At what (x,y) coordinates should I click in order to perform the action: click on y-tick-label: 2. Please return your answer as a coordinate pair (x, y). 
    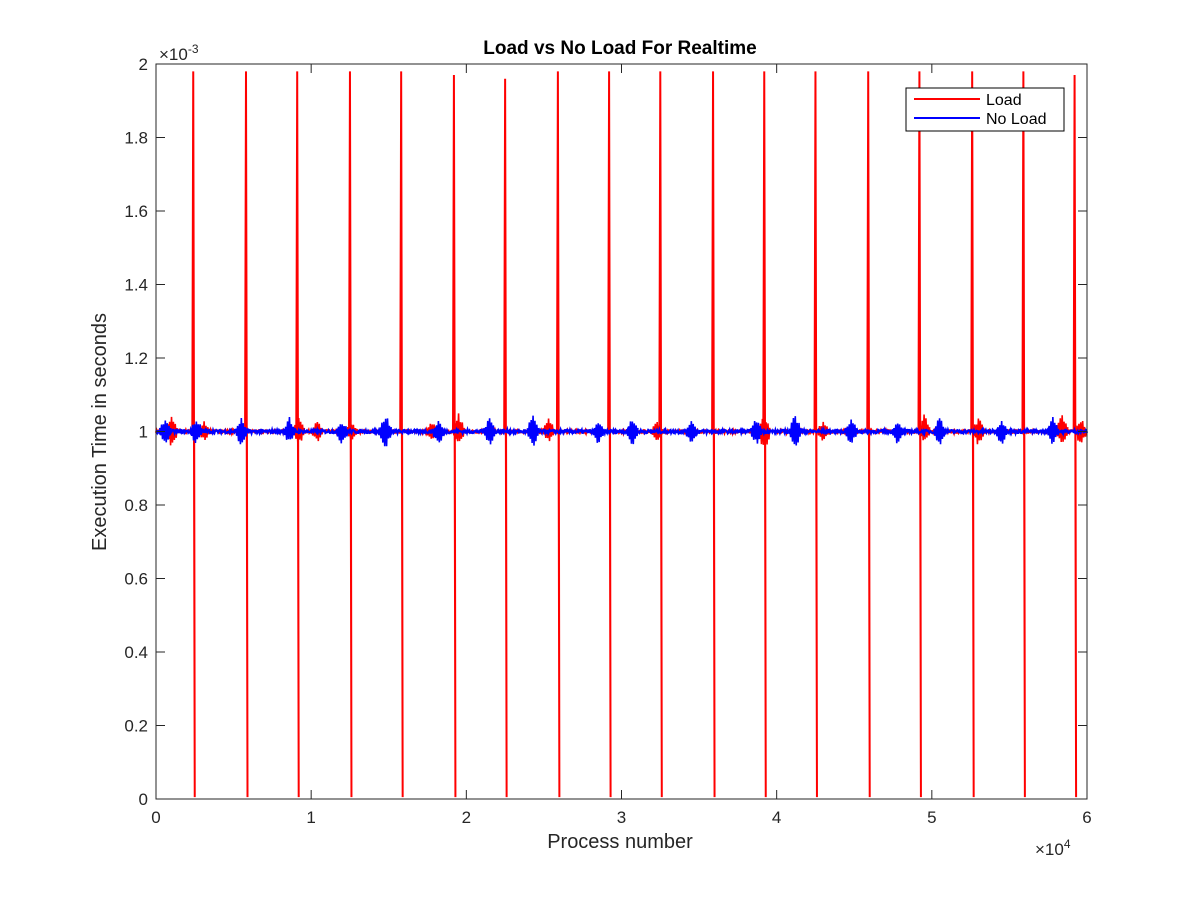
    Looking at the image, I should click on (143, 64).